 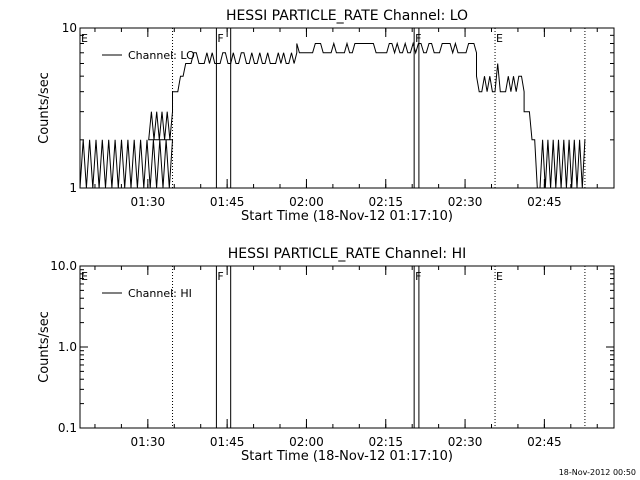 What do you see at coordinates (67, 428) in the screenshot?
I see `y-tick-label: 0.1` at bounding box center [67, 428].